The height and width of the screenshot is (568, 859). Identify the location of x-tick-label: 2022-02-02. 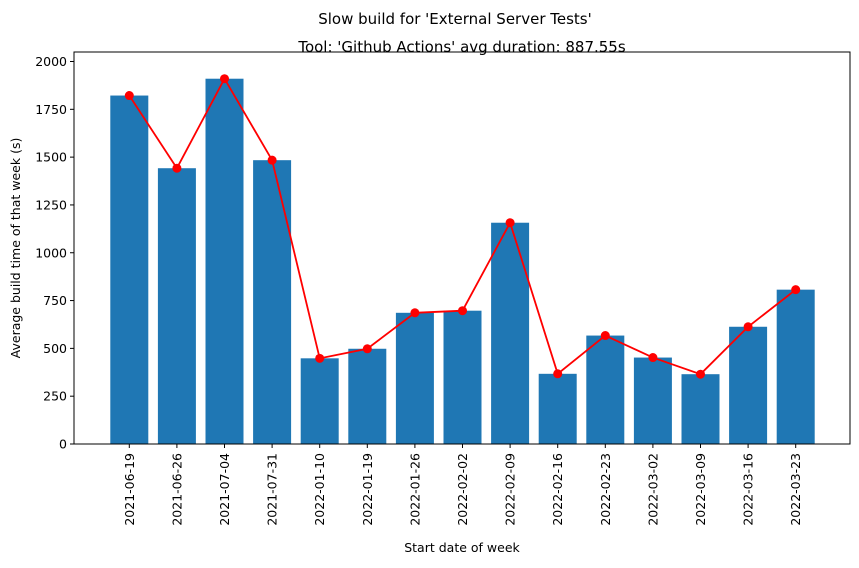
(462, 489).